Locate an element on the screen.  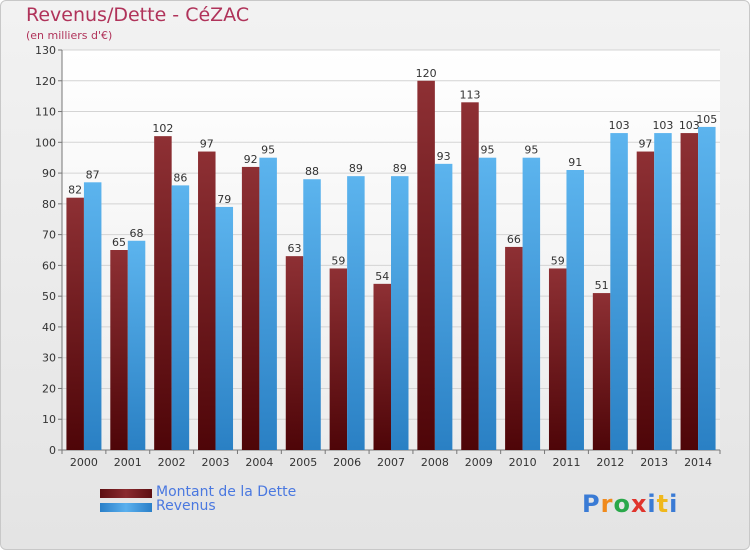
y-tick-label: 110 is located at coordinates (45, 112).